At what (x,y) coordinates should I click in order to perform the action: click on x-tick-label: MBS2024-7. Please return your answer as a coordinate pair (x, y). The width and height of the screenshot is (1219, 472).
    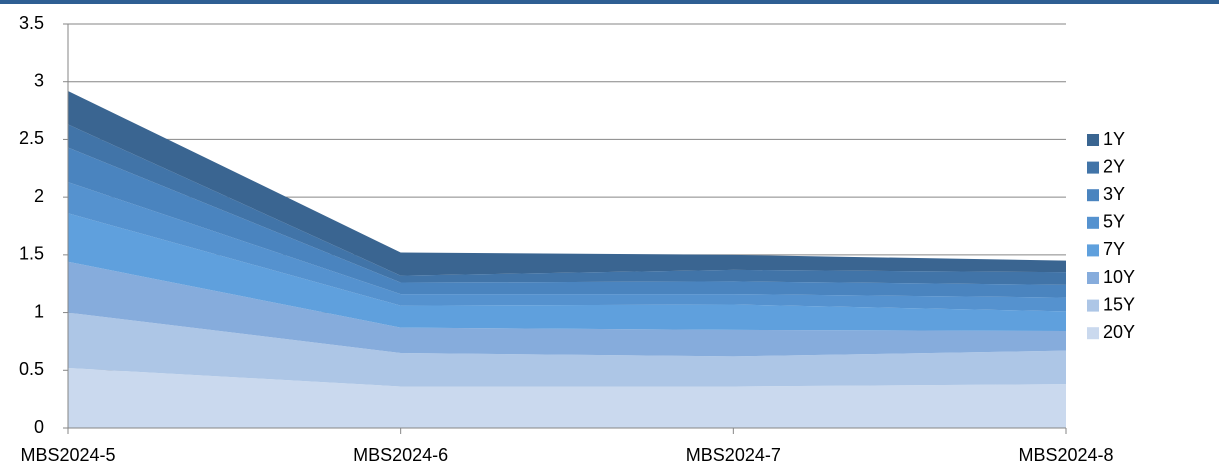
    Looking at the image, I should click on (733, 455).